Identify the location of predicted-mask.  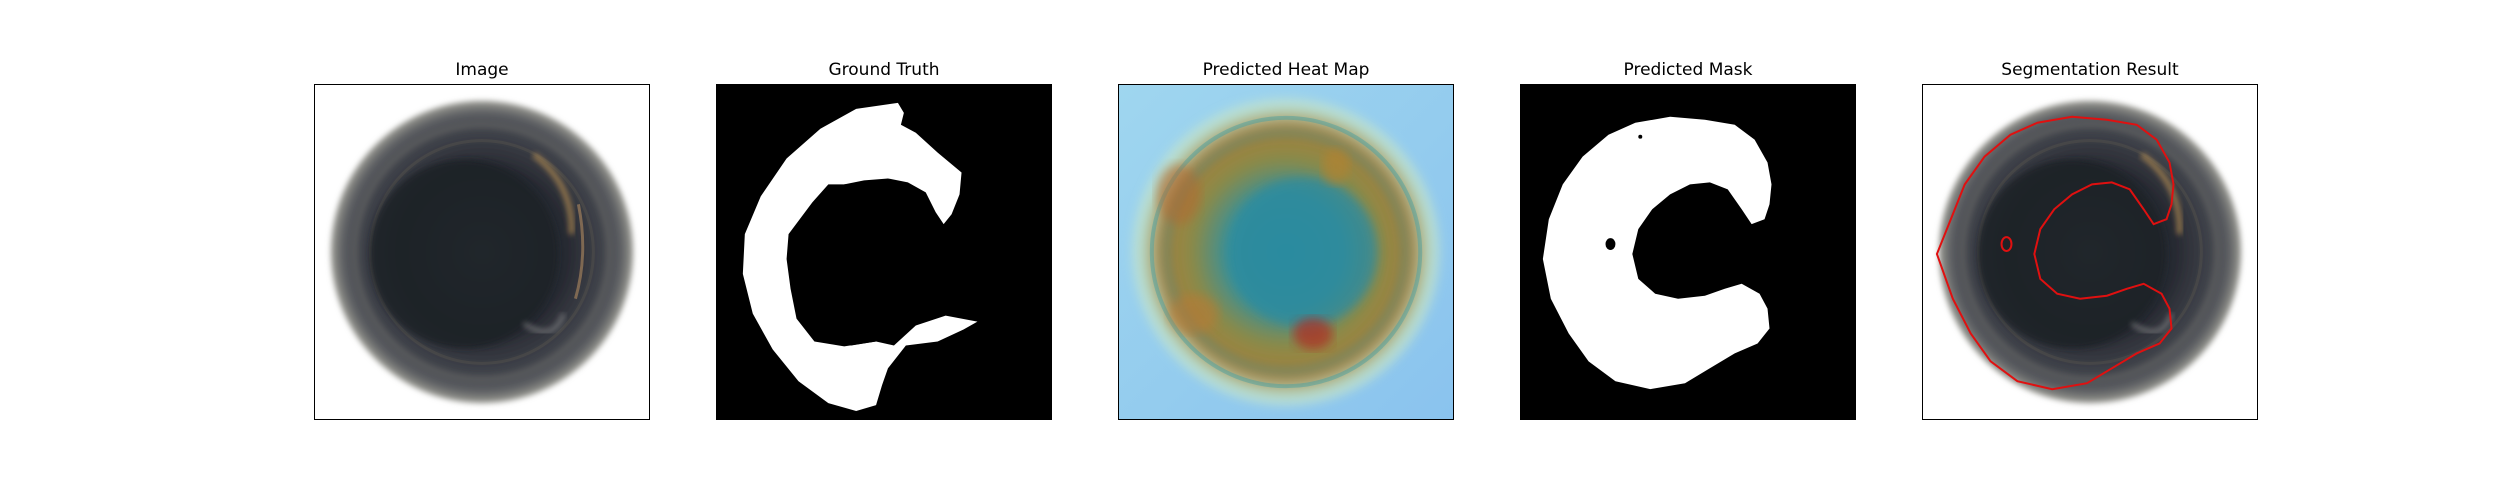
(1688, 252).